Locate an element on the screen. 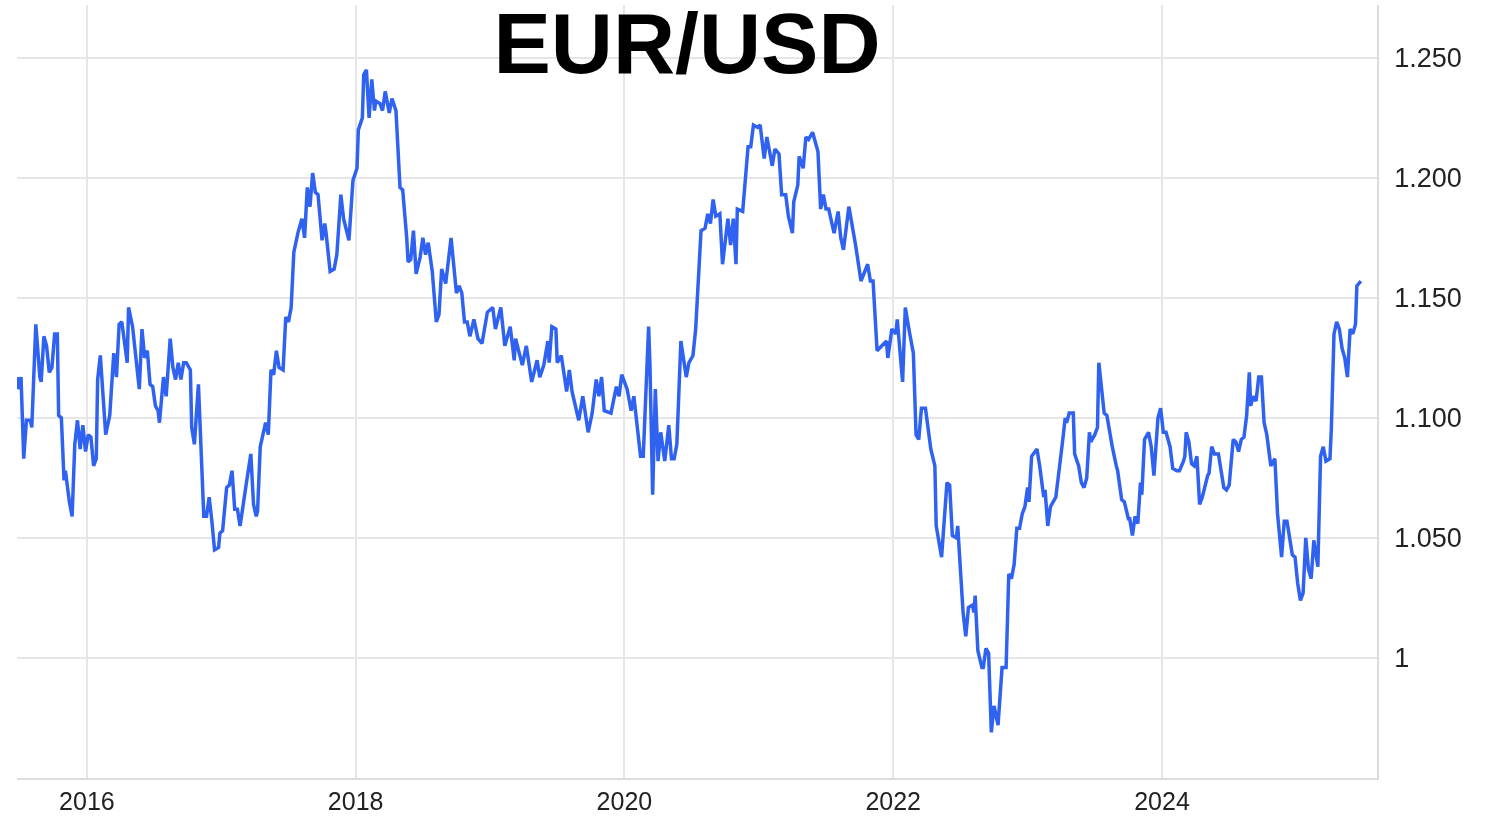 The height and width of the screenshot is (837, 1500). x-tick-label: 2024 is located at coordinates (1162, 800).